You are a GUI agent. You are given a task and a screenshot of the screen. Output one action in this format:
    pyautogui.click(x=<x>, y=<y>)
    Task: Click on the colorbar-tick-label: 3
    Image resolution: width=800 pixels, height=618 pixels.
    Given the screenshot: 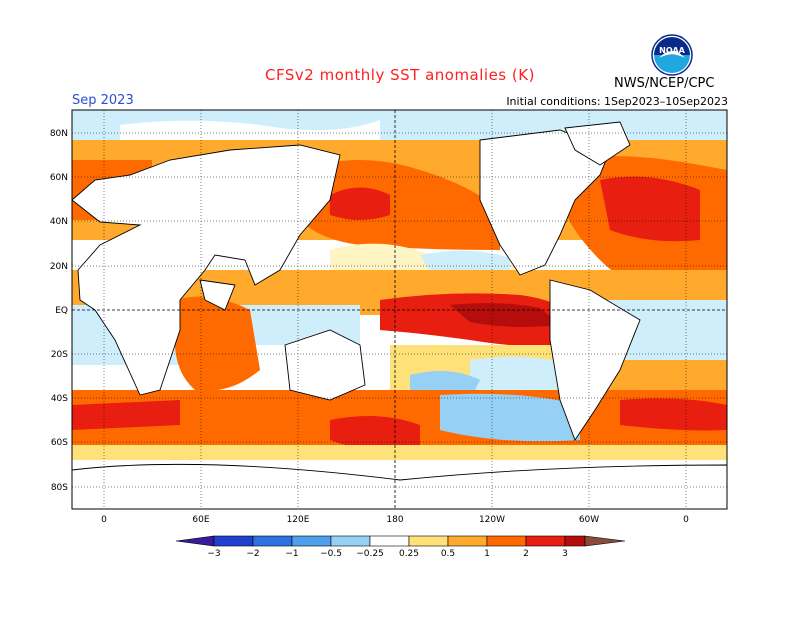 What is the action you would take?
    pyautogui.click(x=565, y=554)
    